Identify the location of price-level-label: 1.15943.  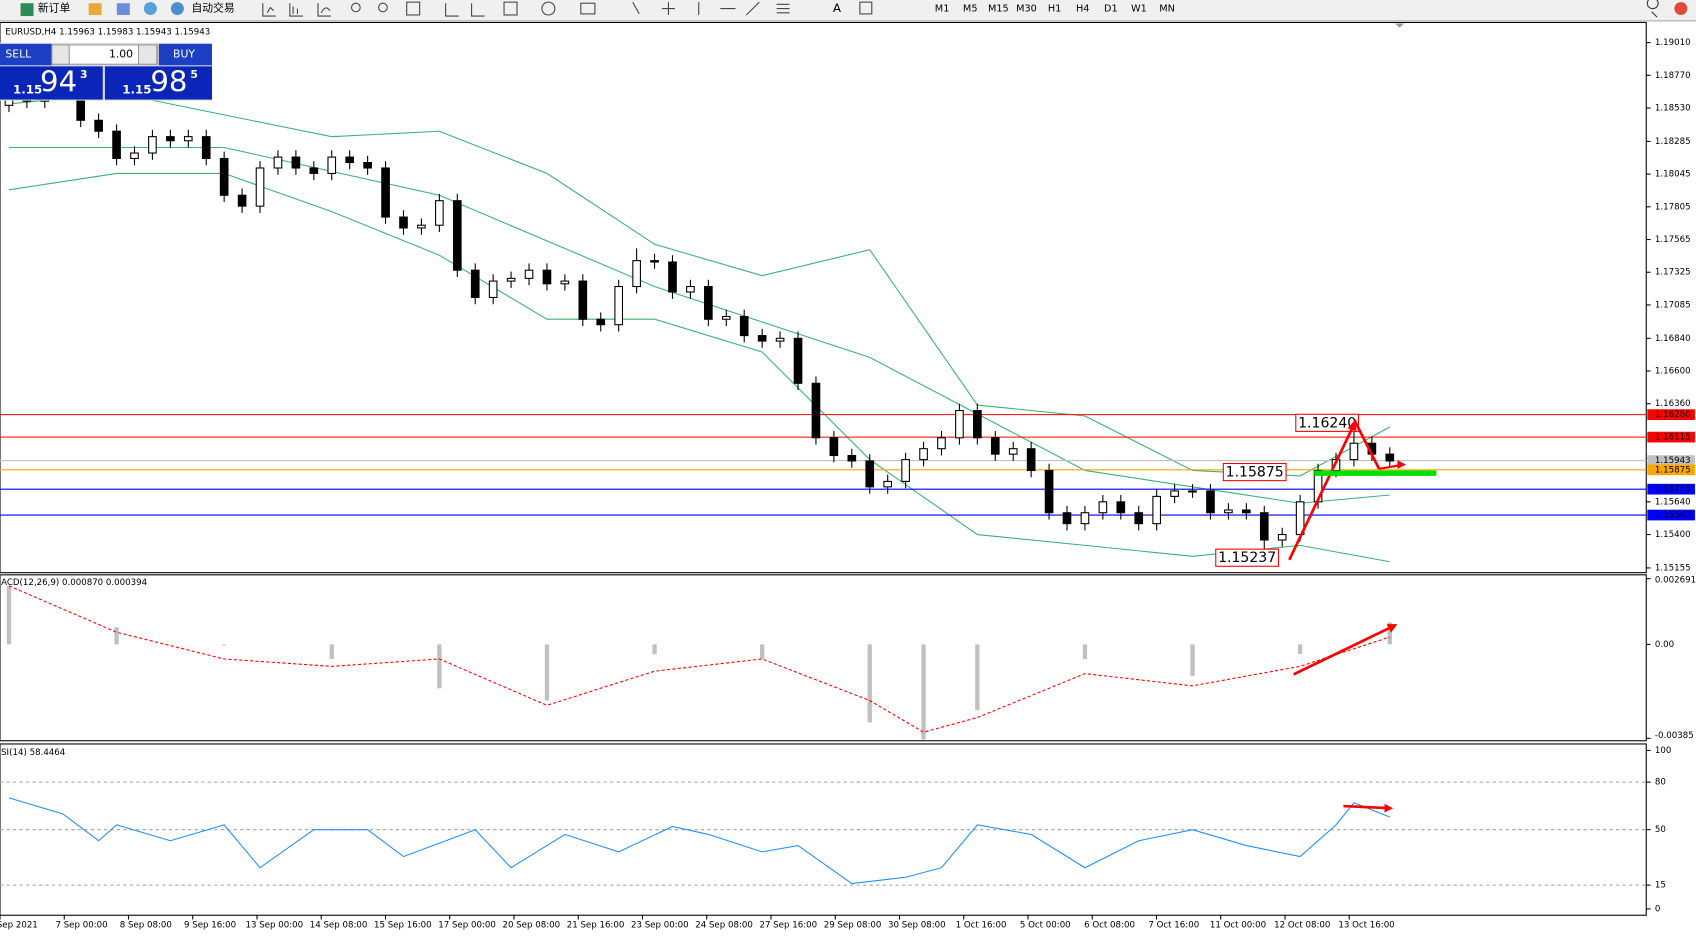
(1673, 461).